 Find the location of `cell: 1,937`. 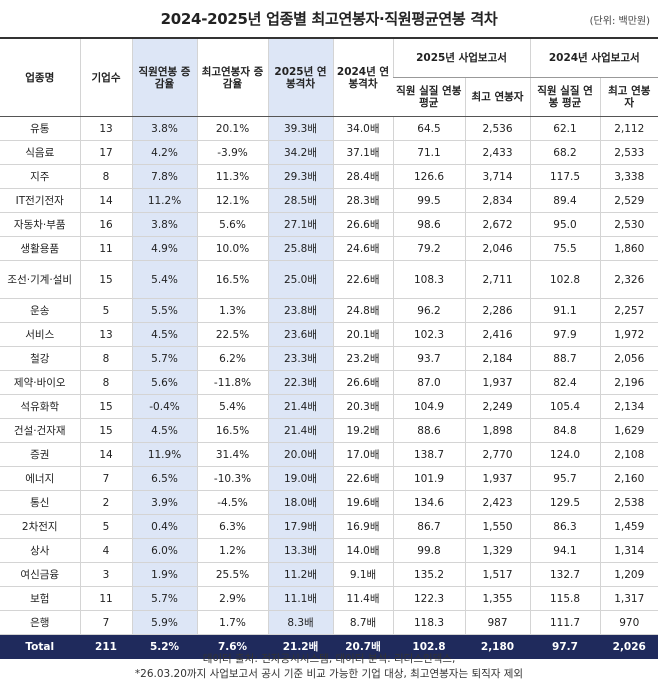

cell: 1,937 is located at coordinates (497, 382).